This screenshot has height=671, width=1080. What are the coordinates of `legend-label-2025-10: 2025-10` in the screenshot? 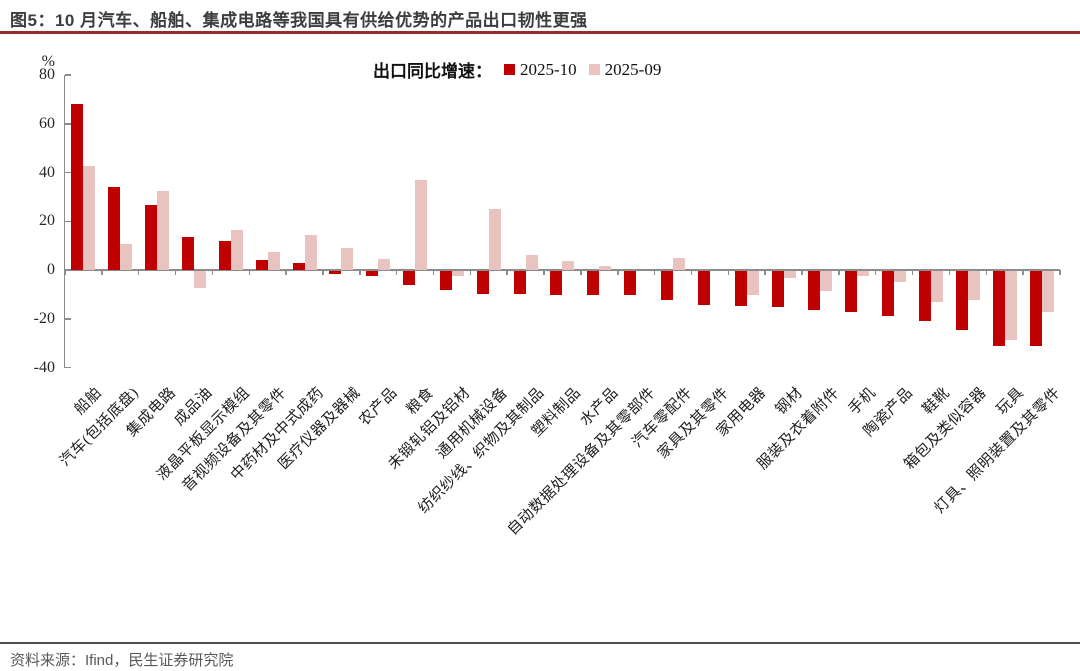 It's located at (548, 69).